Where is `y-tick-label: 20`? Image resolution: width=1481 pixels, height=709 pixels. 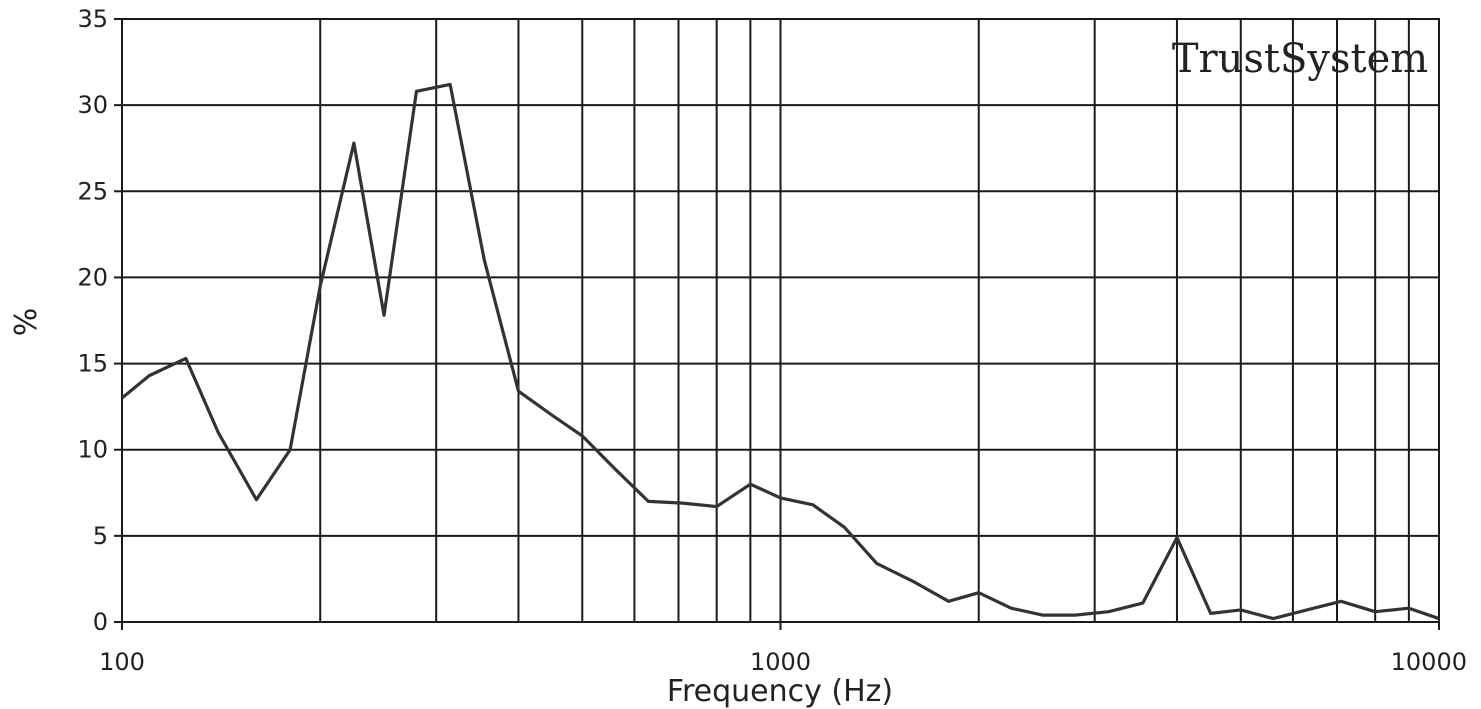
y-tick-label: 20 is located at coordinates (92, 277).